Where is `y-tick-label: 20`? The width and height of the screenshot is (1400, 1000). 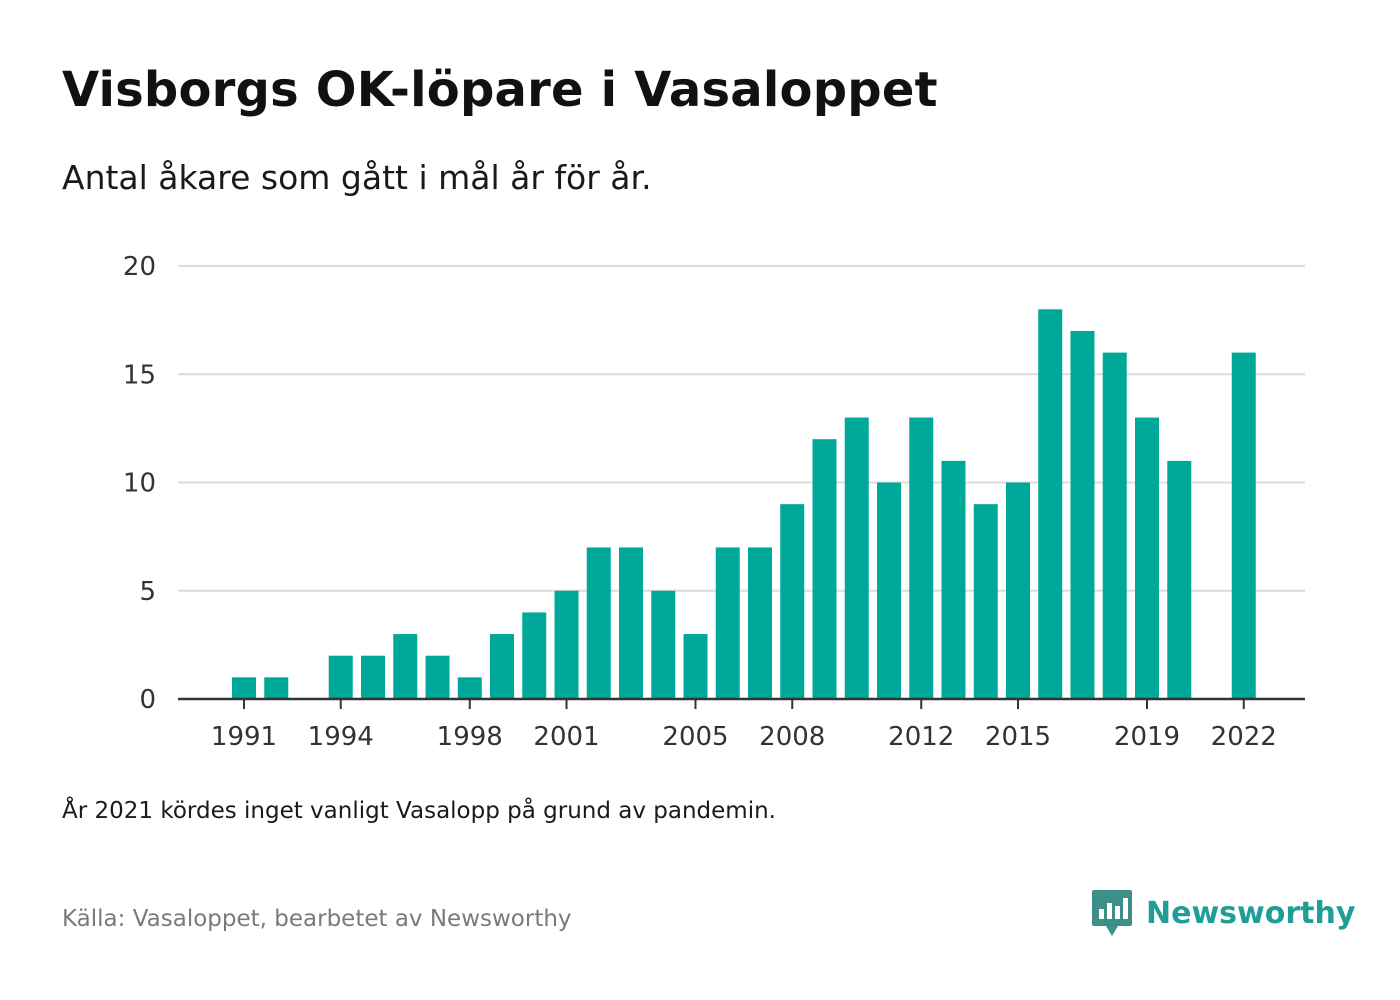 y-tick-label: 20 is located at coordinates (139, 267).